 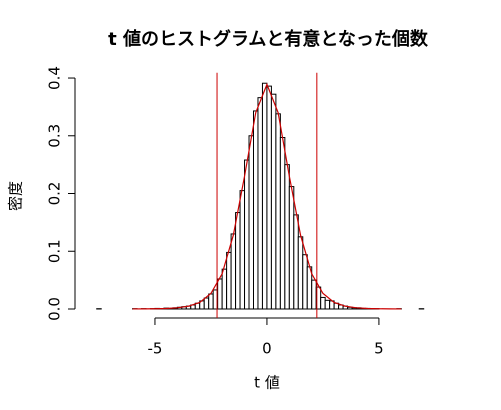 I want to click on y-tick-label: 0.4, so click(x=55, y=78).